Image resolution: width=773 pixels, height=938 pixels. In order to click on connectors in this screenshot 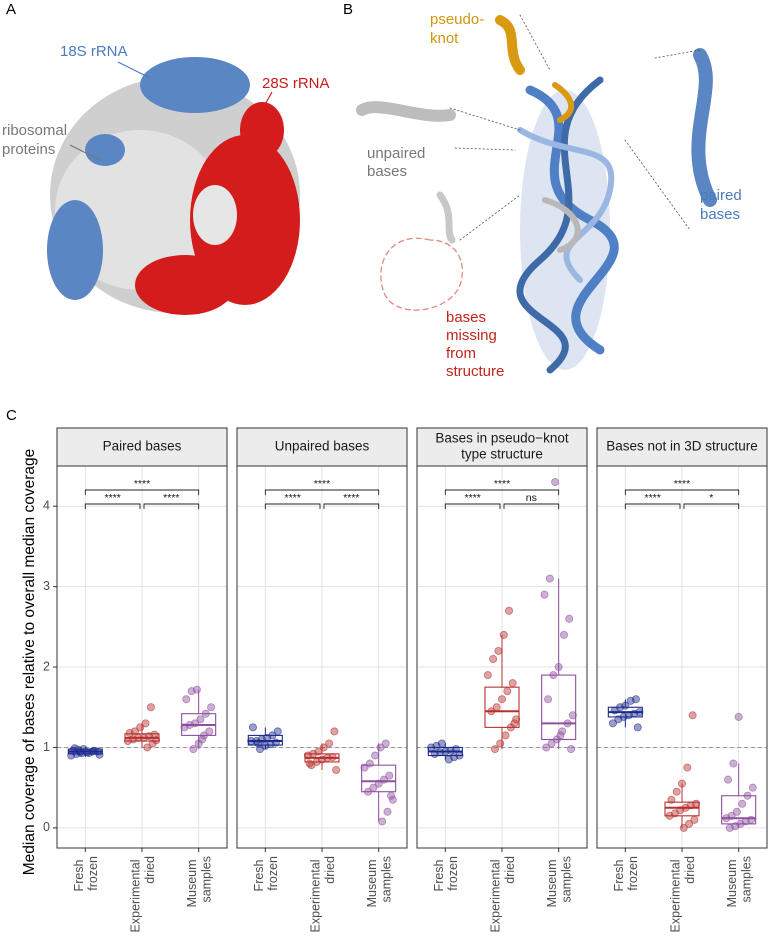, I will do `click(575, 127)`.